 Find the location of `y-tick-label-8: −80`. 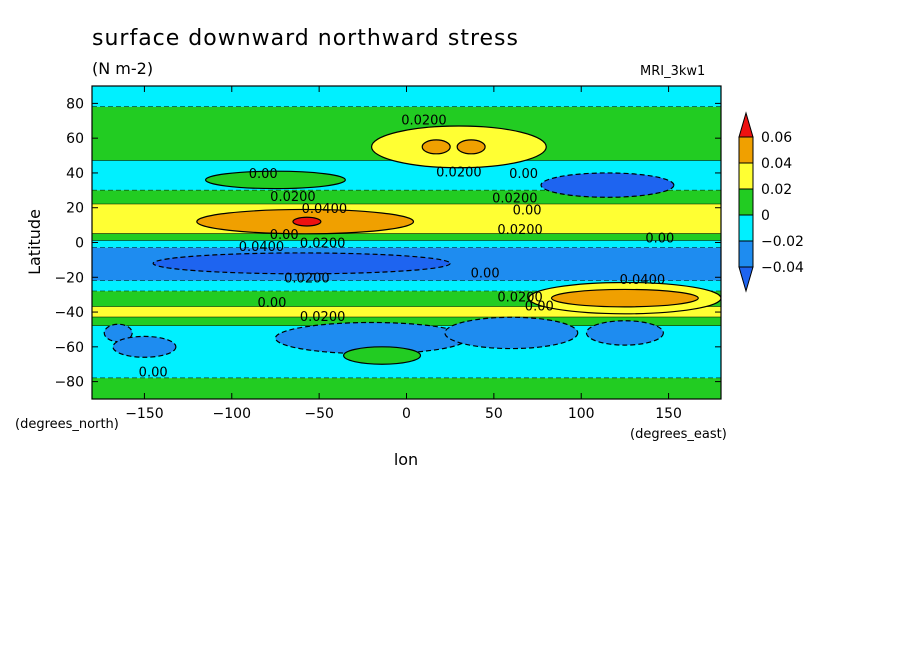

y-tick-label-8: −80 is located at coordinates (69, 383).